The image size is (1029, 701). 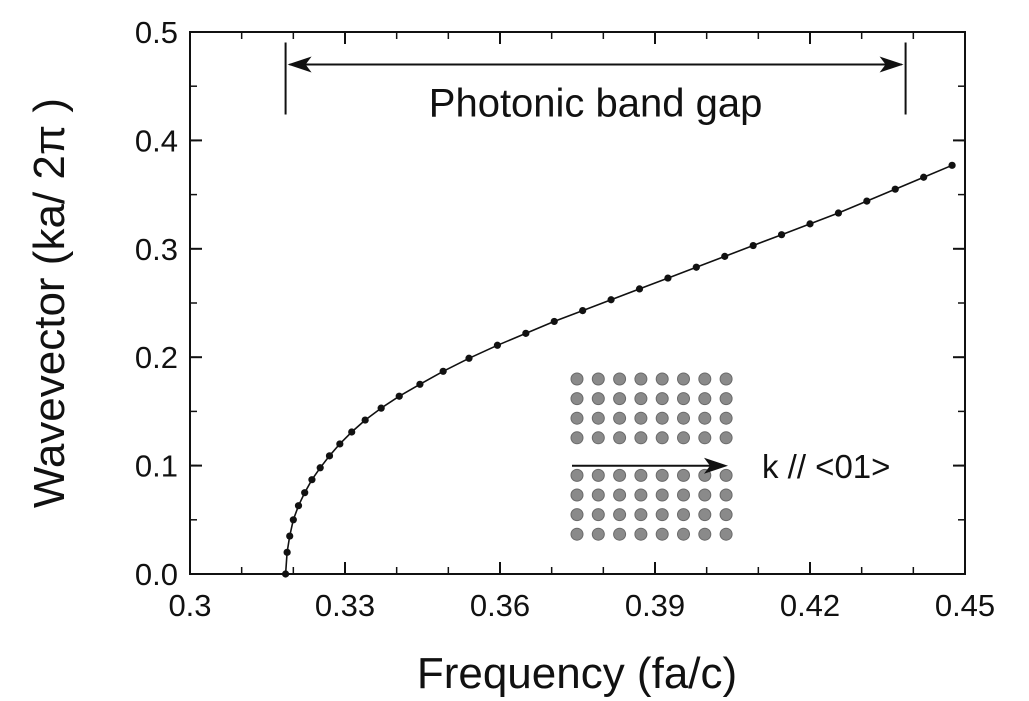 What do you see at coordinates (655, 605) in the screenshot?
I see `x-tick-label: 0.39` at bounding box center [655, 605].